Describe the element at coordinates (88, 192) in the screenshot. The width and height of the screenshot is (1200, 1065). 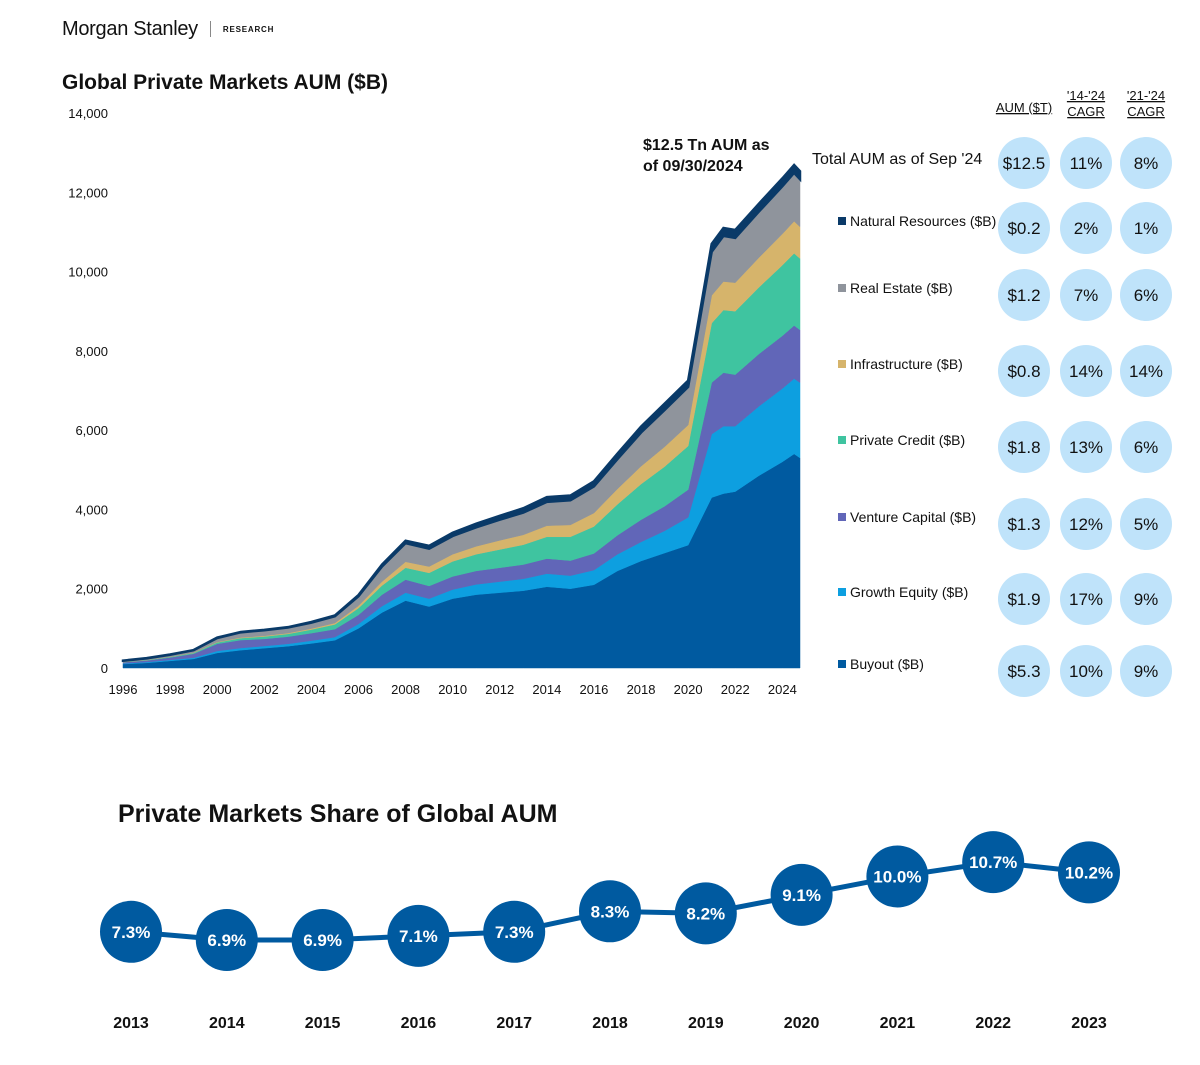
I see `y-tick-label: 12,000` at that location.